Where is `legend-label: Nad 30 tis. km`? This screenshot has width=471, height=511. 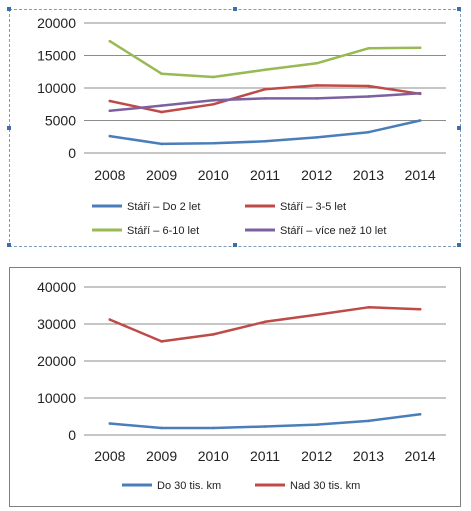 legend-label: Nad 30 tis. km is located at coordinates (325, 486).